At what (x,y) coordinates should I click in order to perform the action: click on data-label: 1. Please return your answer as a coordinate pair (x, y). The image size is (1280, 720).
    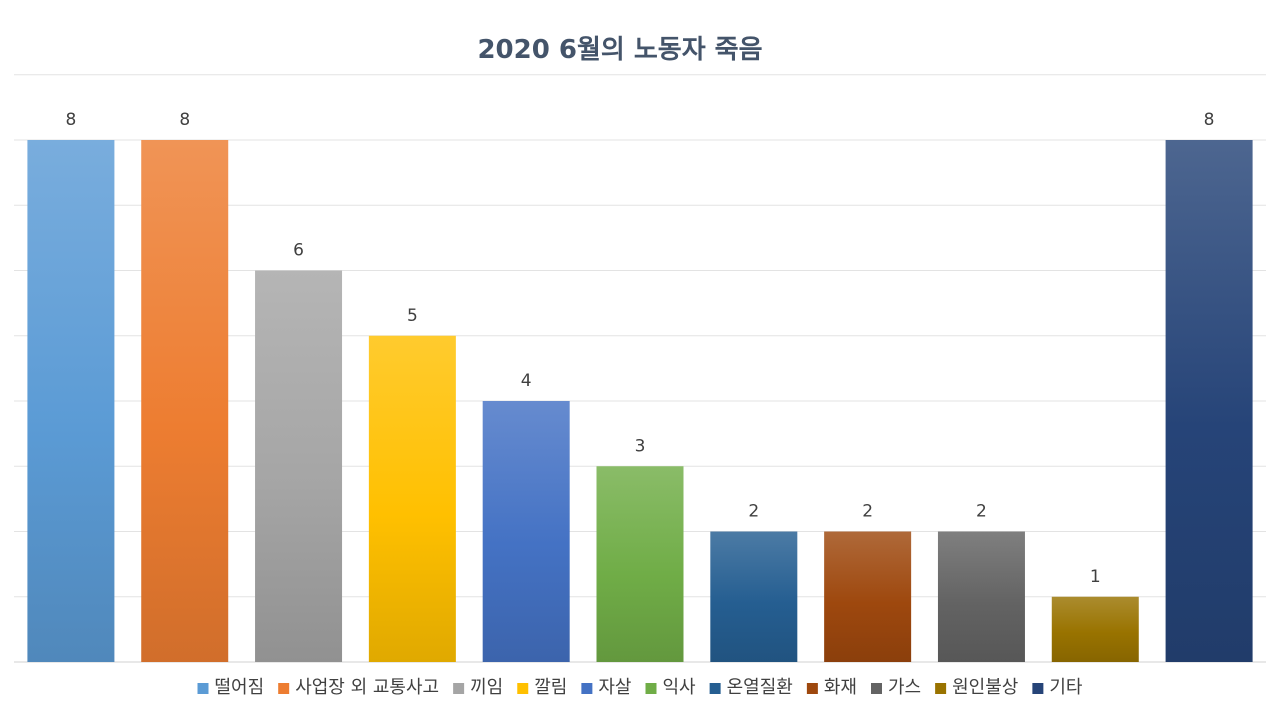
    Looking at the image, I should click on (1095, 577).